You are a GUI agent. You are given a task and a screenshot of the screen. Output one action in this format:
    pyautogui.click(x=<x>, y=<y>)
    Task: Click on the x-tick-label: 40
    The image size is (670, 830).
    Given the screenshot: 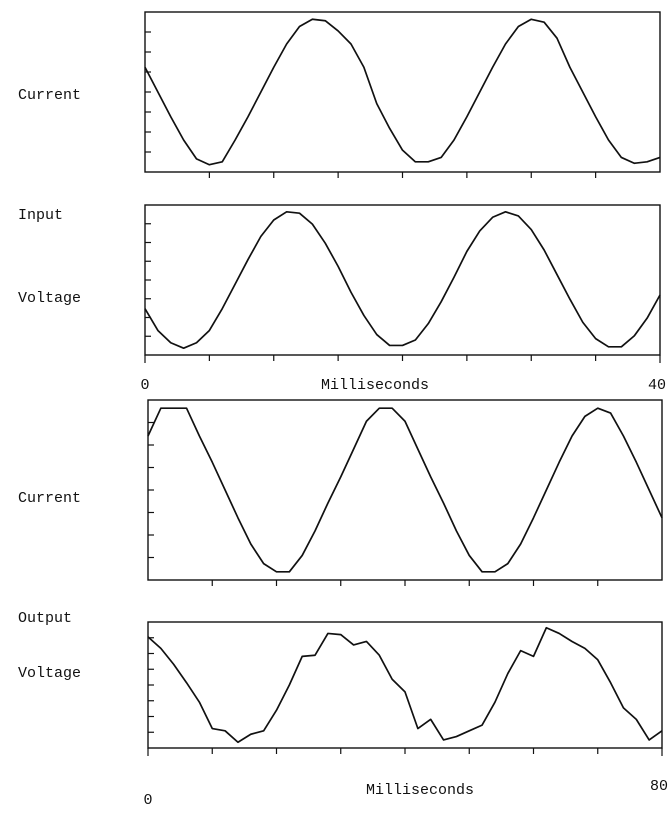 What is the action you would take?
    pyautogui.click(x=657, y=385)
    